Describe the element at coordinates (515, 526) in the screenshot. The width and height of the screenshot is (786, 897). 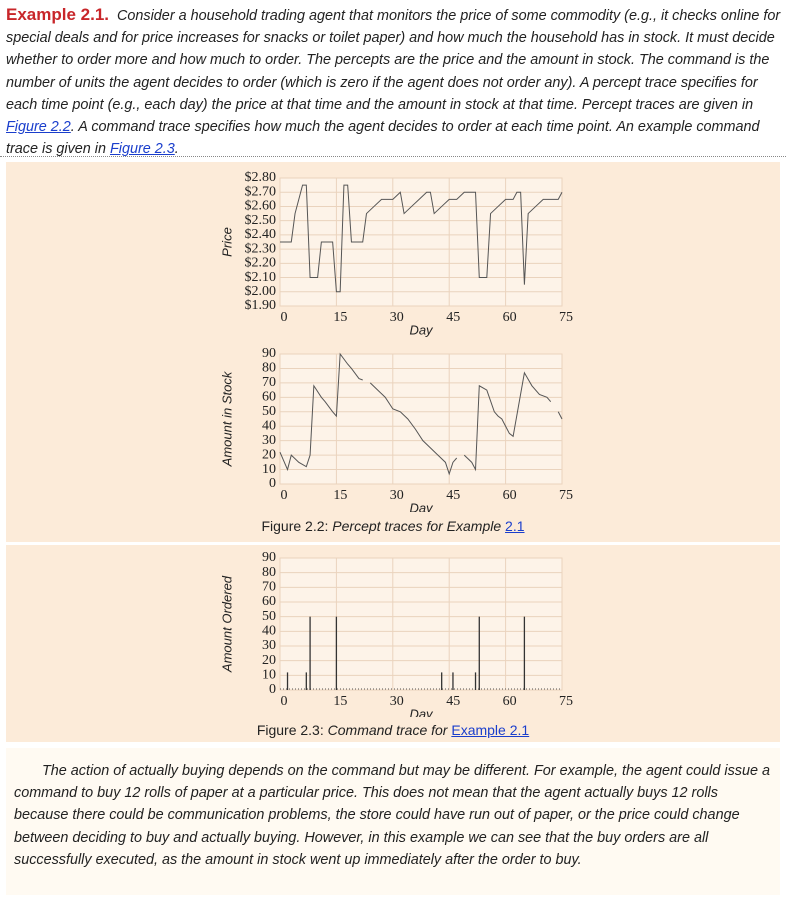
I see `example-link: 2.1` at that location.